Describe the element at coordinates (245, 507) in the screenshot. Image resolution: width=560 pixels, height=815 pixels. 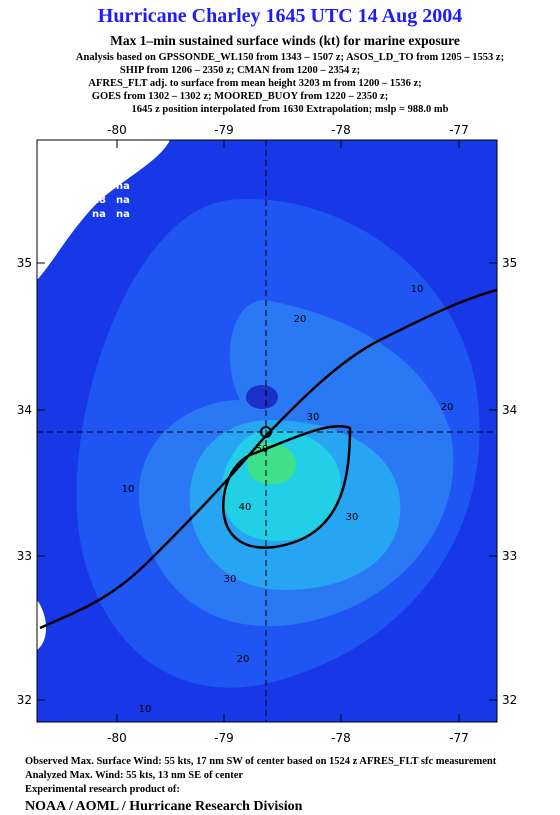
I see `contour-label: 40` at that location.